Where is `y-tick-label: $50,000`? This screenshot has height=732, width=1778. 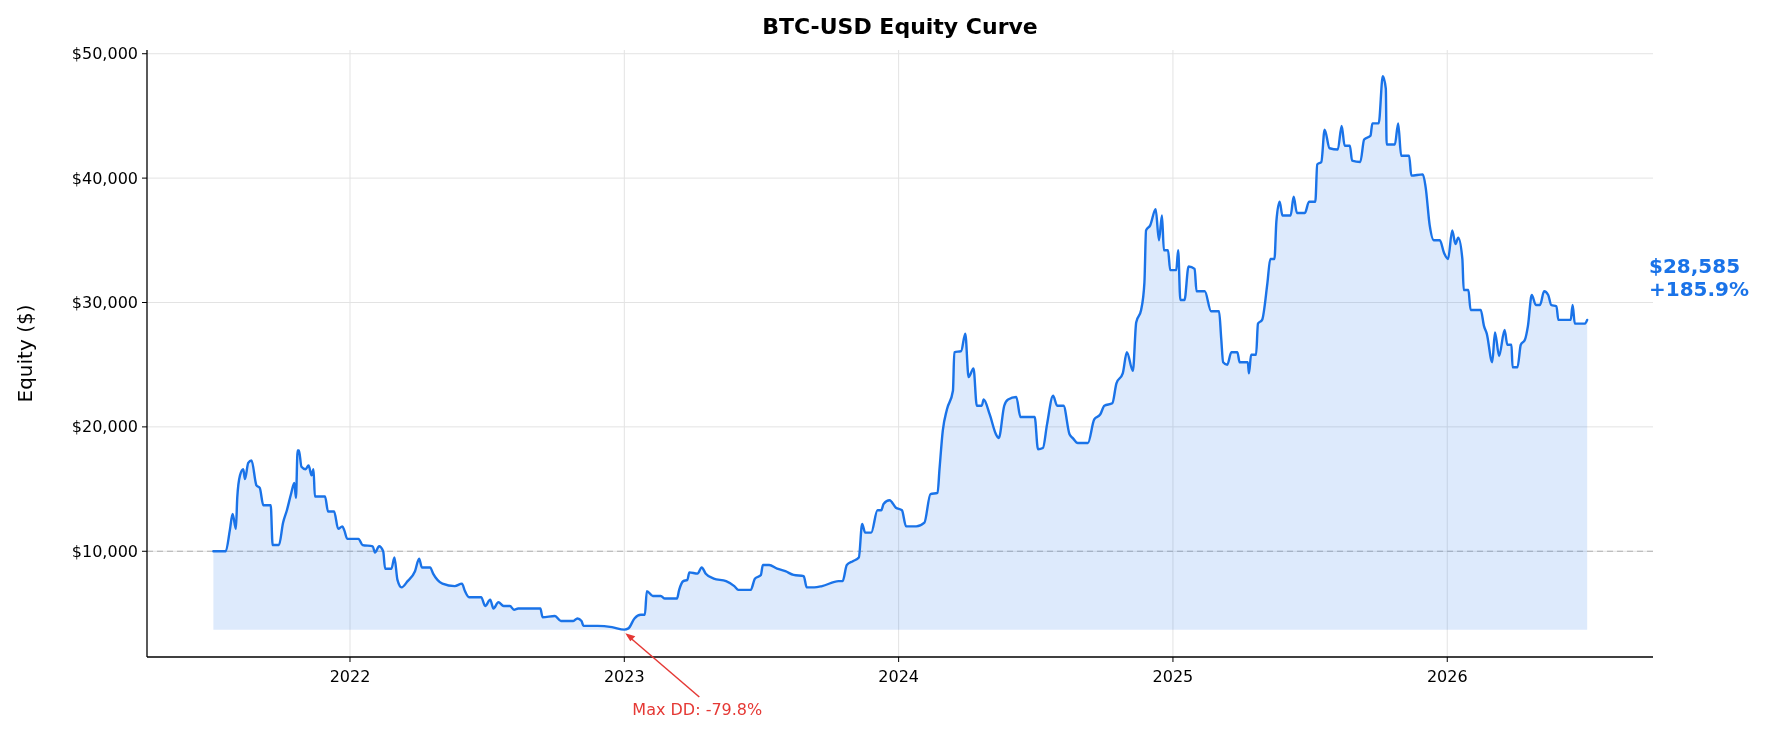 y-tick-label: $50,000 is located at coordinates (104, 54).